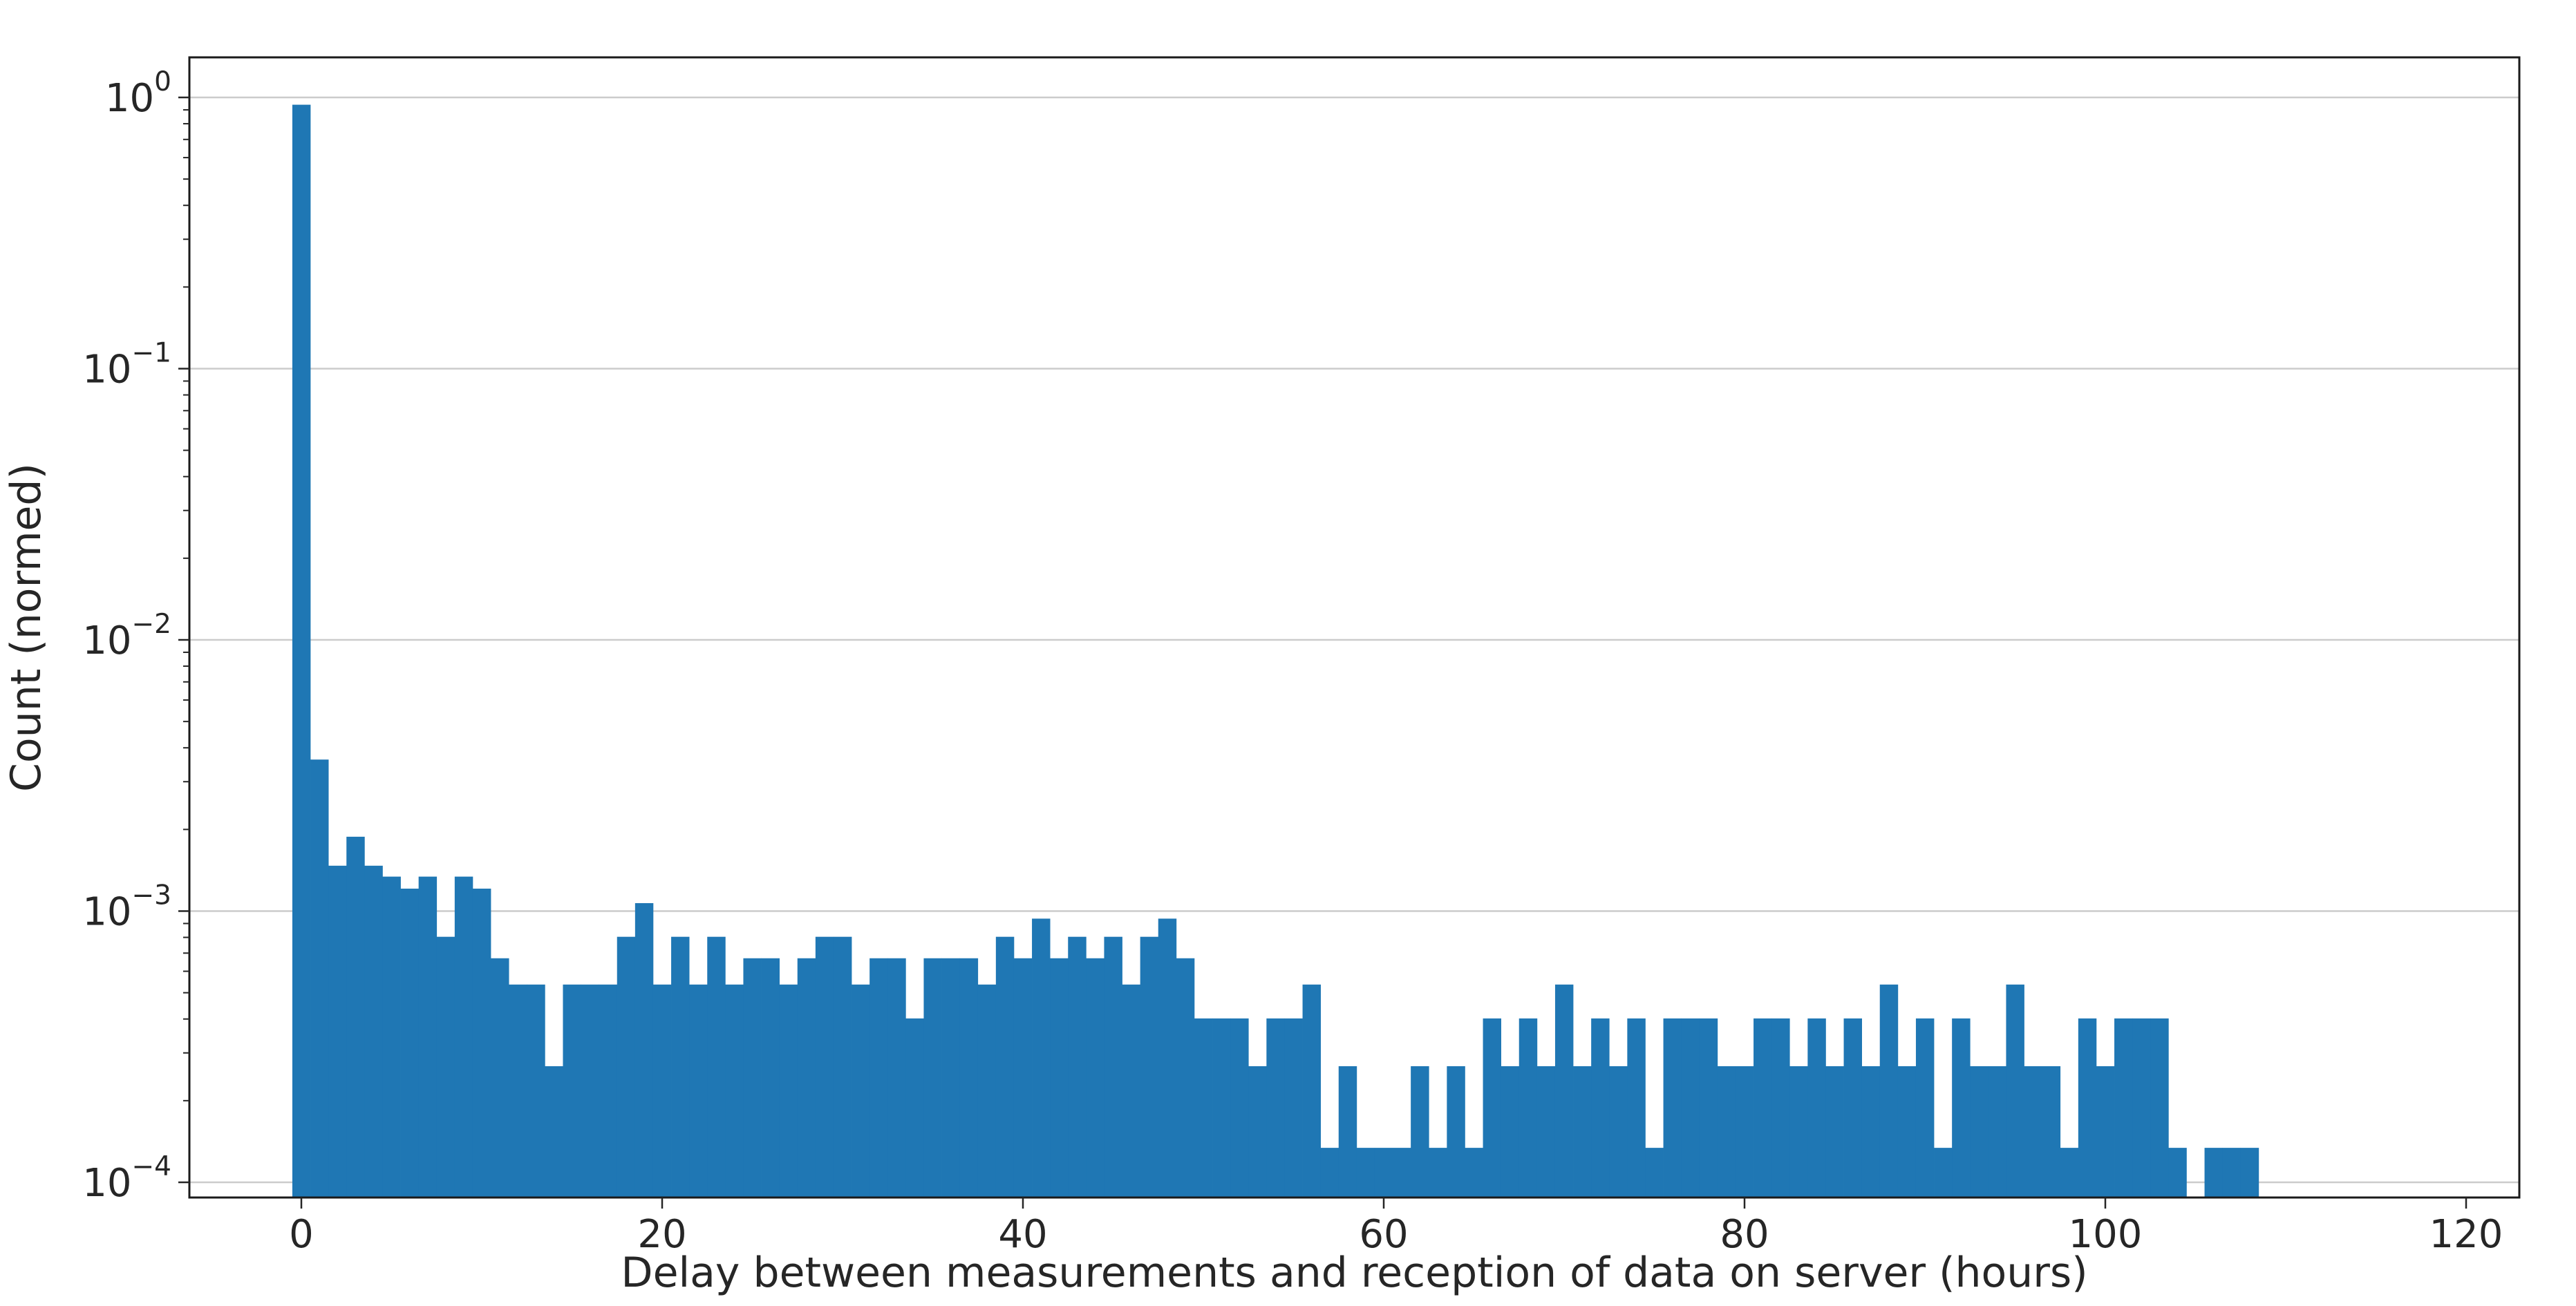  I want to click on y-tick-label: 10⁻¹, so click(126, 365).